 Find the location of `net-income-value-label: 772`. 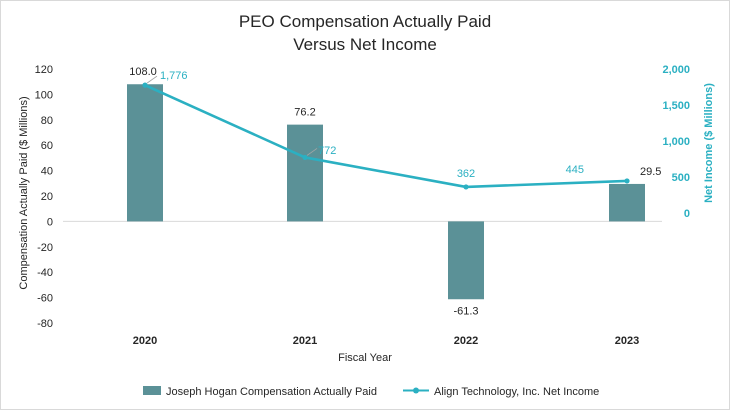

net-income-value-label: 772 is located at coordinates (327, 151).